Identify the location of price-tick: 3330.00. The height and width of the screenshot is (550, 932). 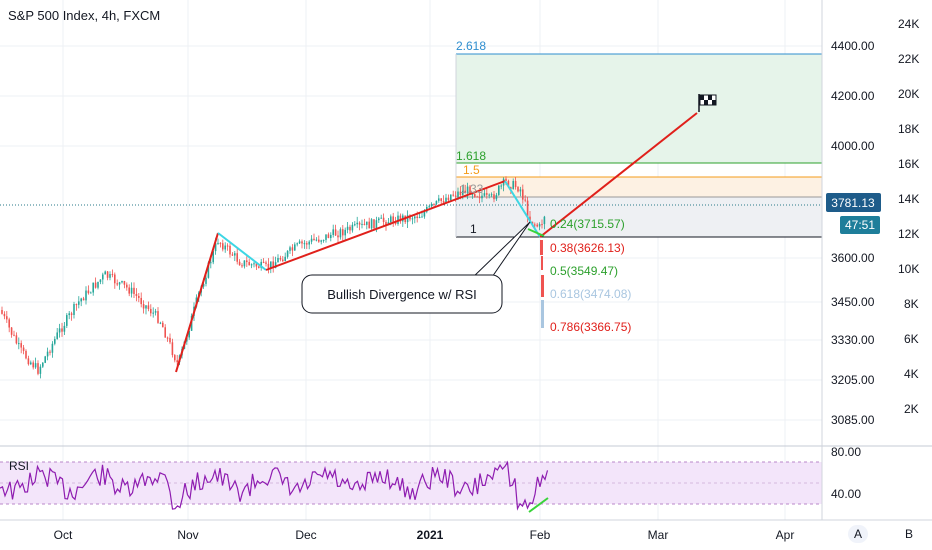
(853, 340).